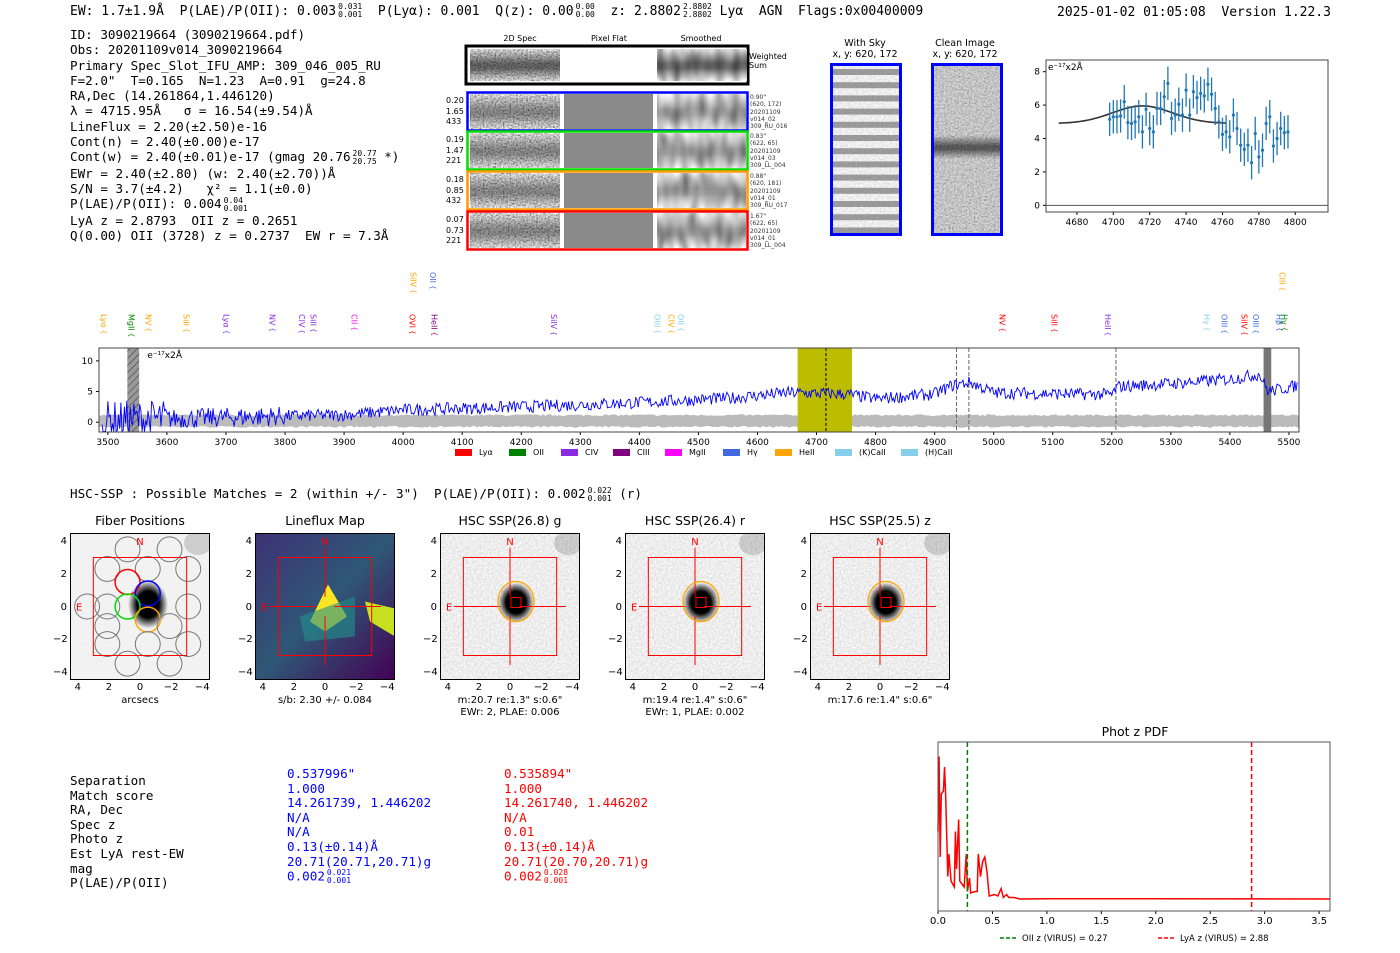 The width and height of the screenshot is (1400, 953). What do you see at coordinates (872, 452) in the screenshot?
I see `legend-label: (K)CaII` at bounding box center [872, 452].